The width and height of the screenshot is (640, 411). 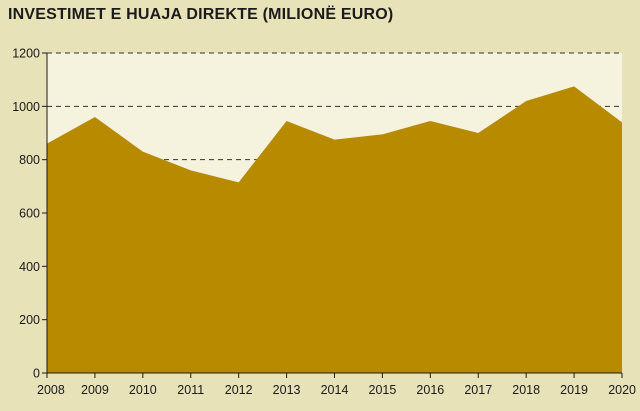 I want to click on y-tick-label-0: 0, so click(x=36, y=374).